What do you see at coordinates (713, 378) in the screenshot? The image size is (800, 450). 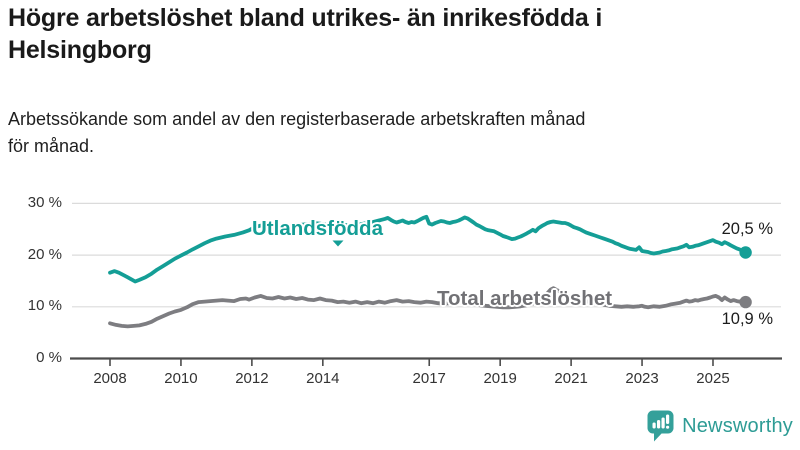 I see `x-tick-label: 2025` at bounding box center [713, 378].